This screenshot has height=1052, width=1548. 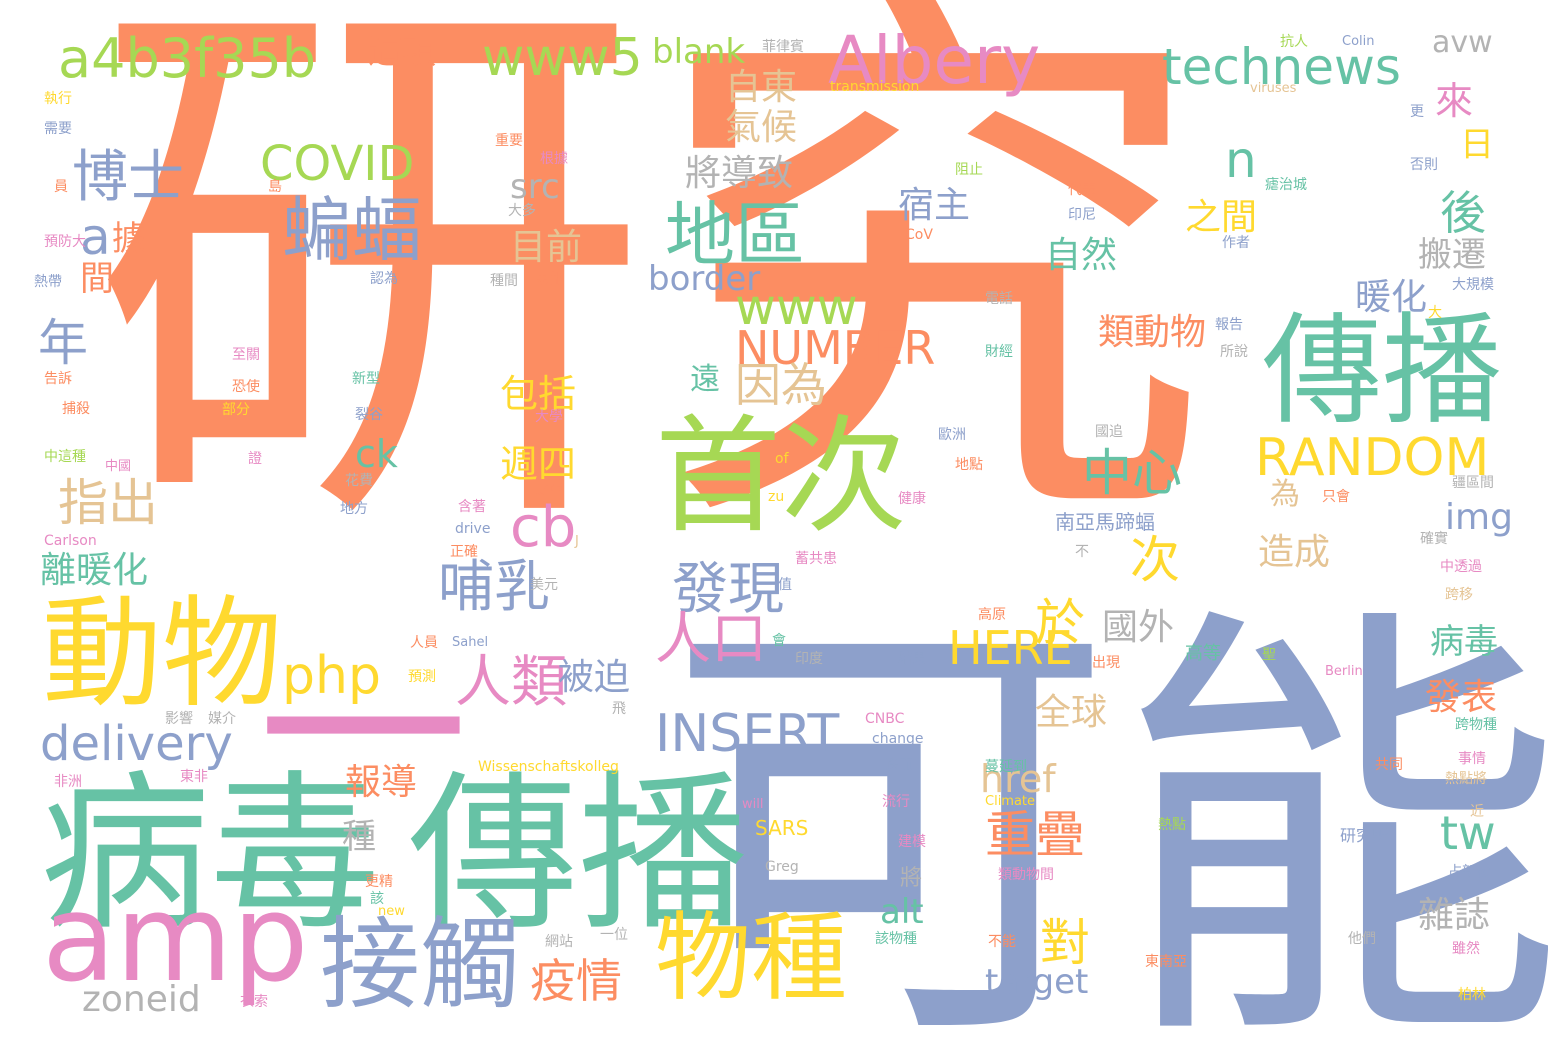 I want to click on word-huafei: 花費, so click(x=359, y=481).